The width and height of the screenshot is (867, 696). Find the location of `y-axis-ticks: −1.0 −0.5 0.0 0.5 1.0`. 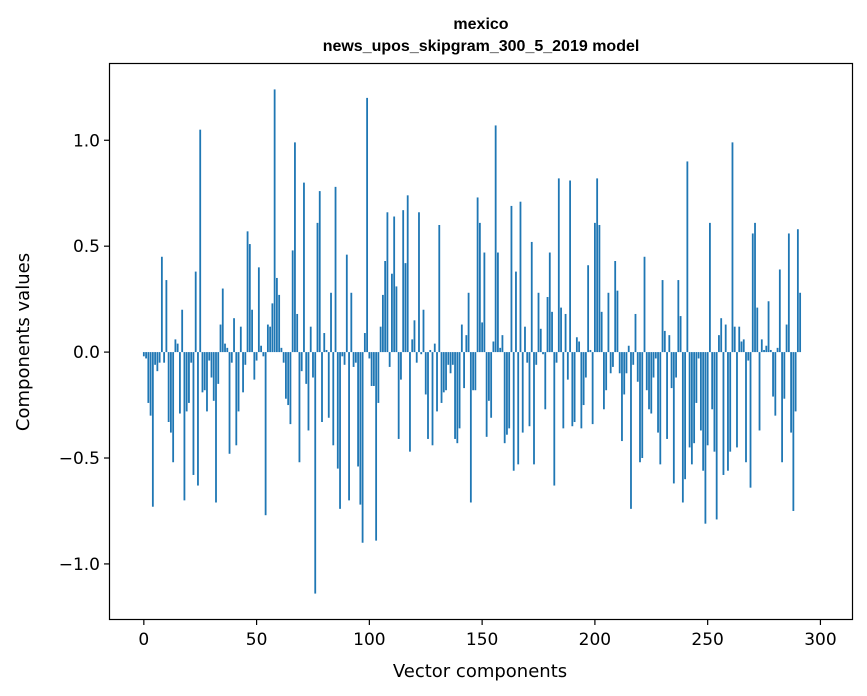

y-axis-ticks: −1.0 −0.5 0.0 0.5 1.0 is located at coordinates (84, 353).